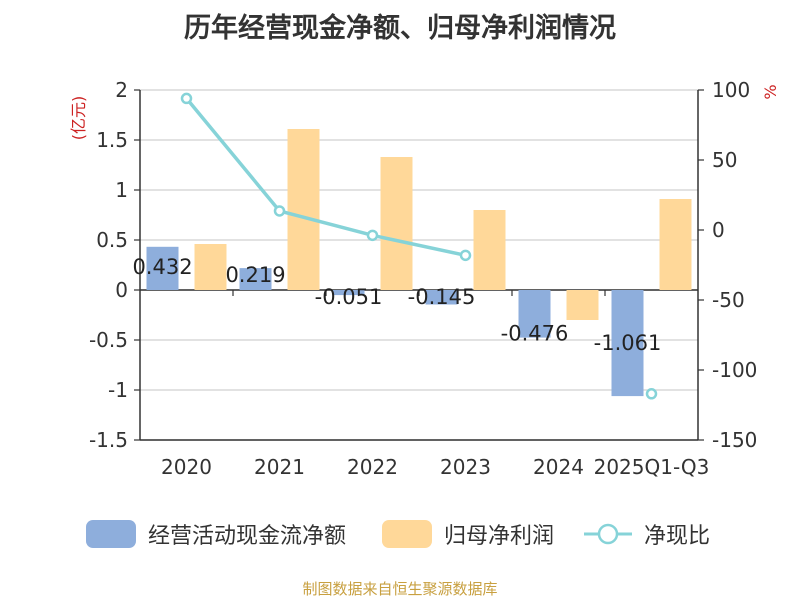 The width and height of the screenshot is (800, 600). I want to click on x-tick-label: 2025Q1-Q3, so click(652, 467).